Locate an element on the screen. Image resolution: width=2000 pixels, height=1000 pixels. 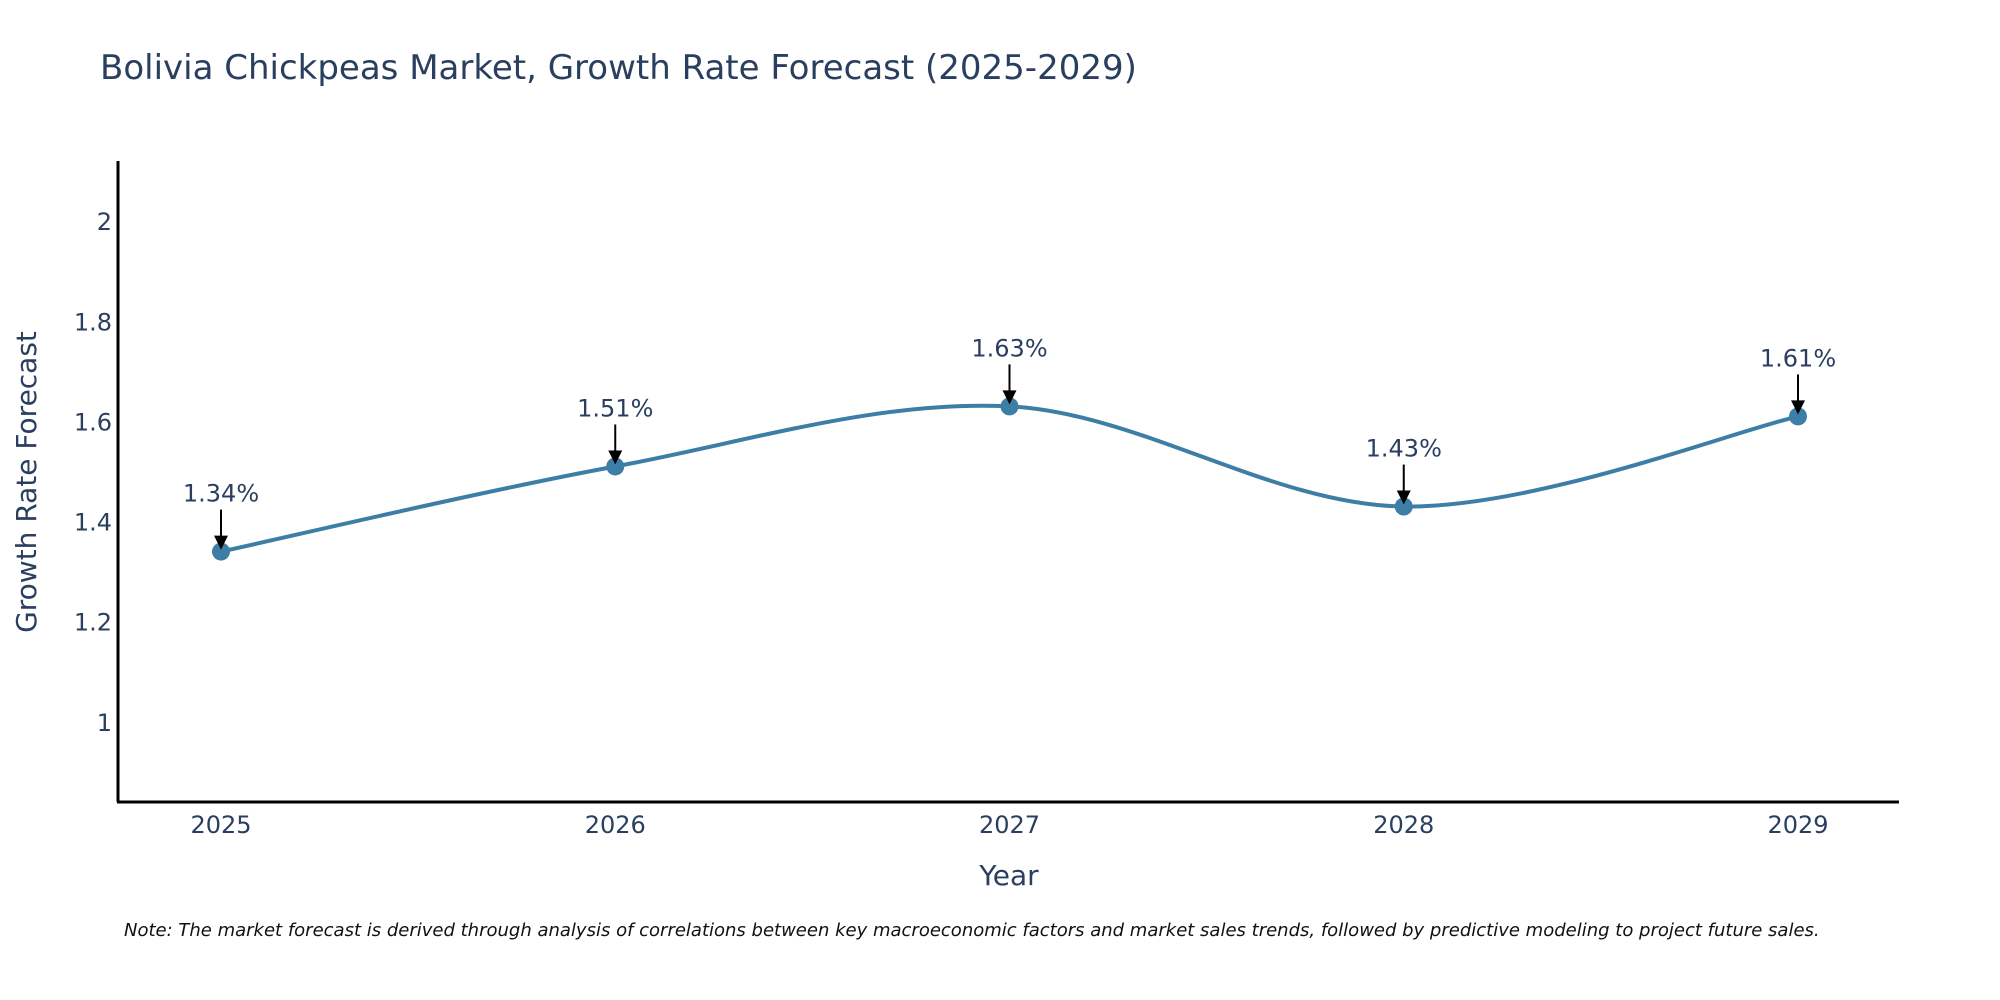
x-tick-label: 2027 is located at coordinates (1009, 825).